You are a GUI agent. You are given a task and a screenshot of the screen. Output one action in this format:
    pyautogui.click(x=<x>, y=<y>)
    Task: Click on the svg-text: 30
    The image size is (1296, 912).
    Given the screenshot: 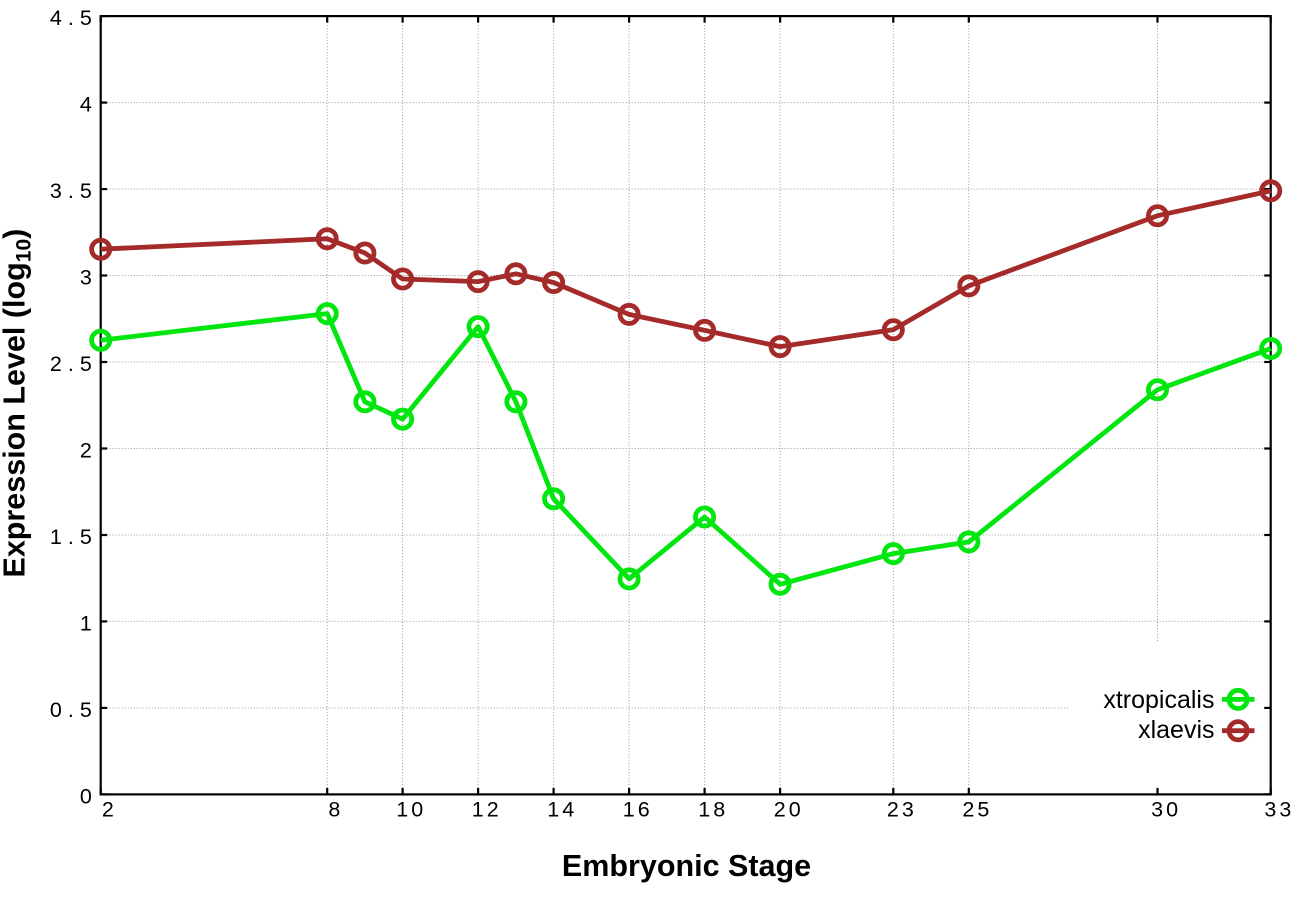 What is the action you would take?
    pyautogui.click(x=1164, y=810)
    